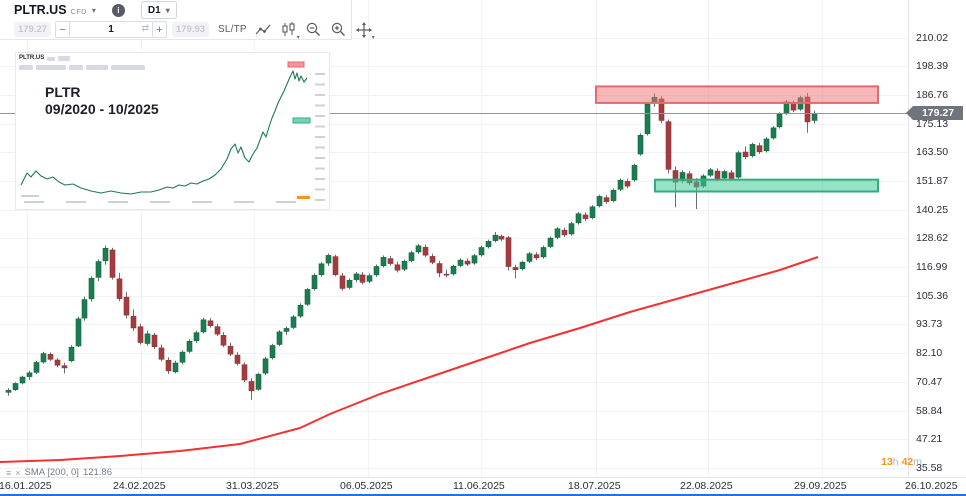 This screenshot has height=496, width=966. What do you see at coordinates (159, 29) in the screenshot?
I see `volume-increase-button: +` at bounding box center [159, 29].